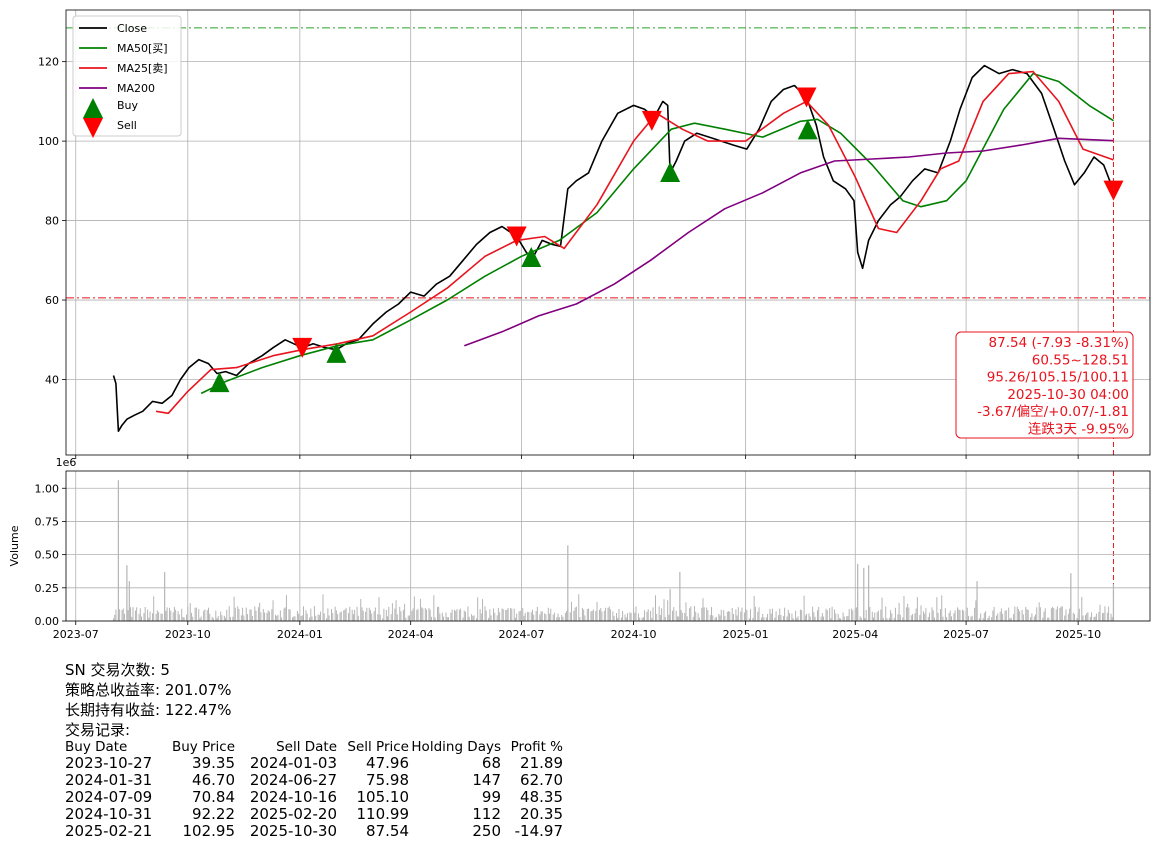 The width and height of the screenshot is (1160, 852). What do you see at coordinates (807, 129) in the screenshot?
I see `buy-marker` at bounding box center [807, 129].